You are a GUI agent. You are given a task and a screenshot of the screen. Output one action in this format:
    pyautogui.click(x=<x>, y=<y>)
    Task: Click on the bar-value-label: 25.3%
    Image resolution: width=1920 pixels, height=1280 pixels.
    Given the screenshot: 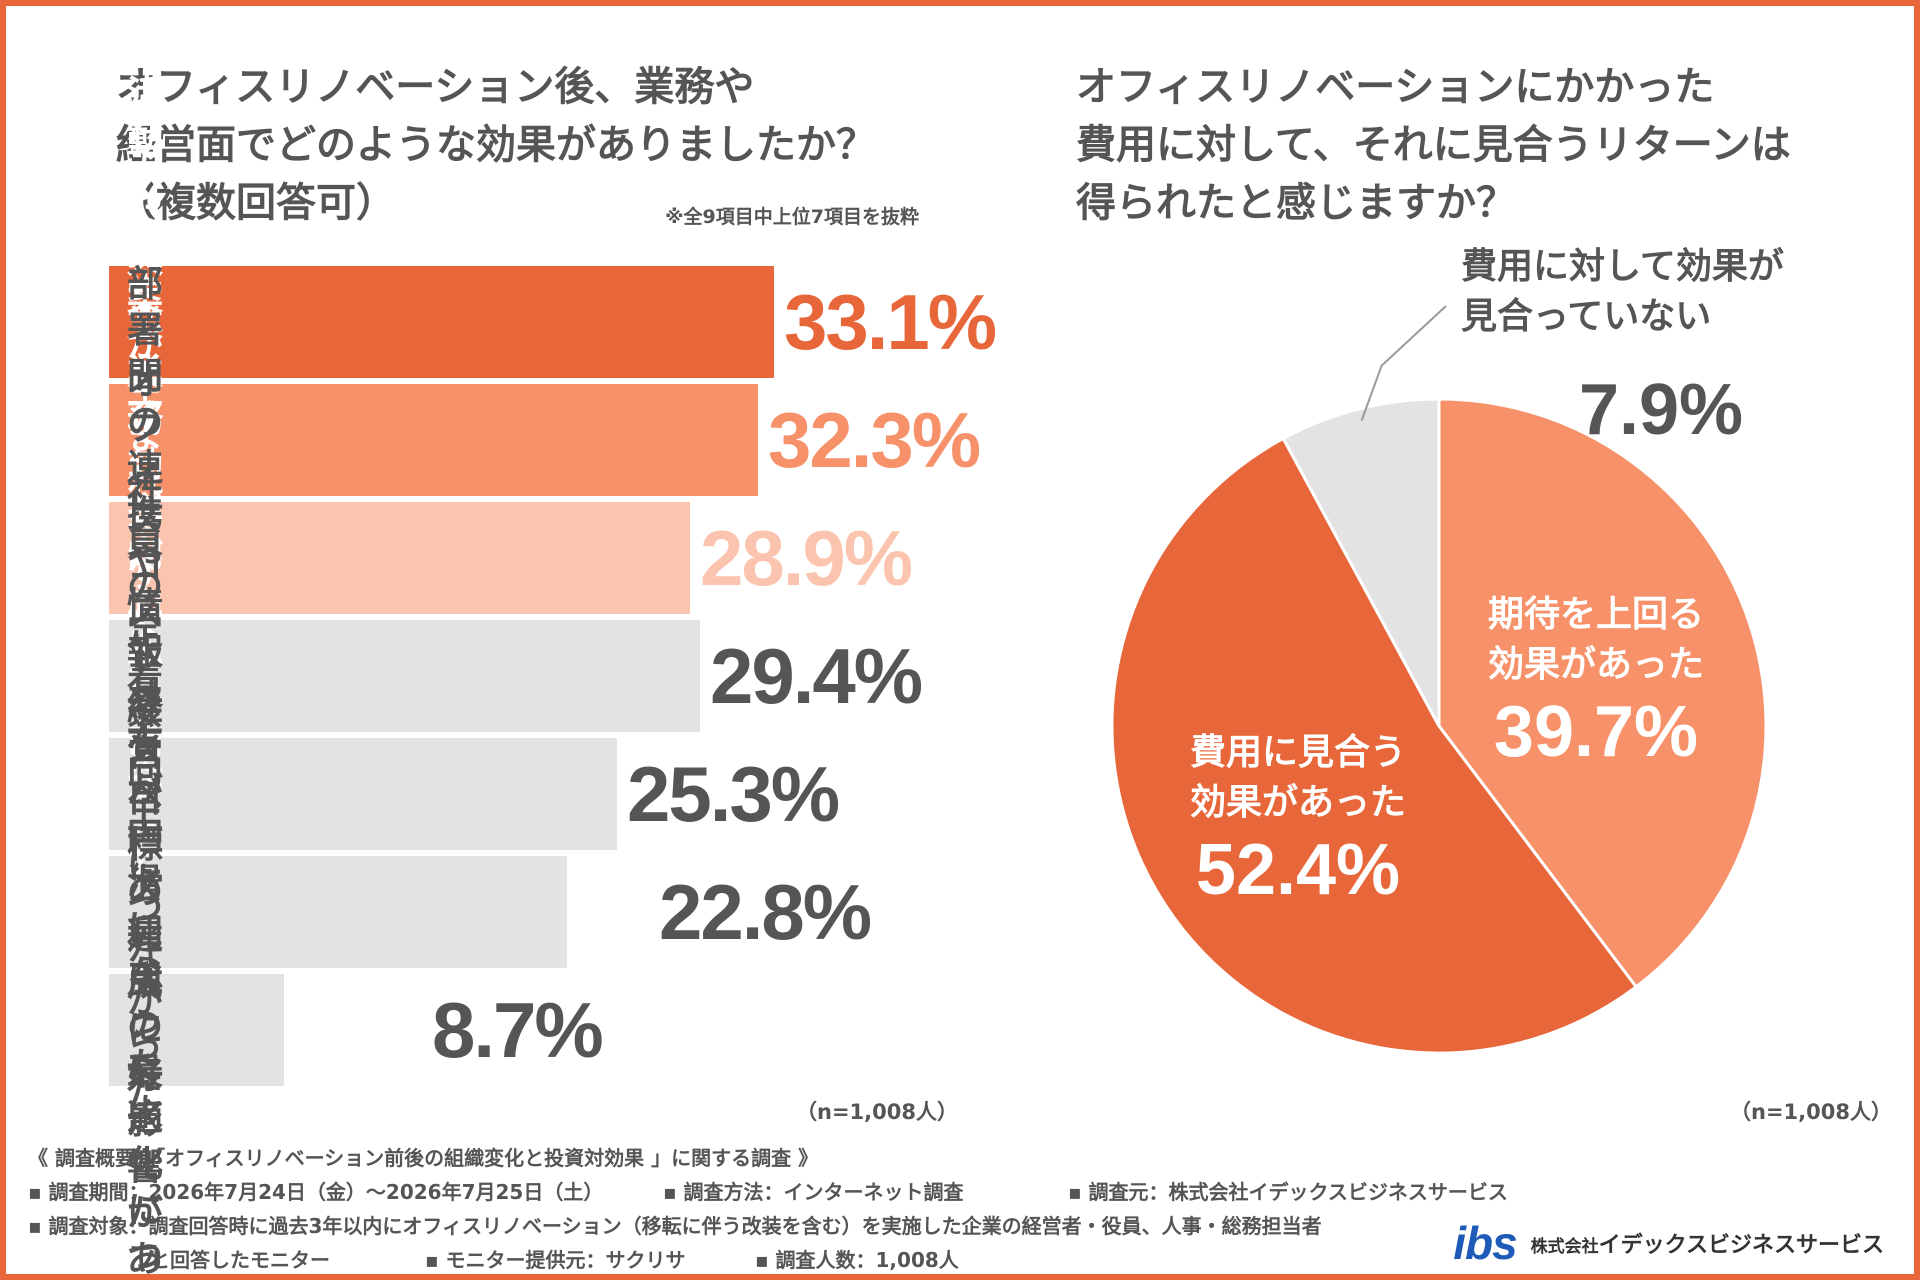 What is the action you would take?
    pyautogui.click(x=733, y=794)
    